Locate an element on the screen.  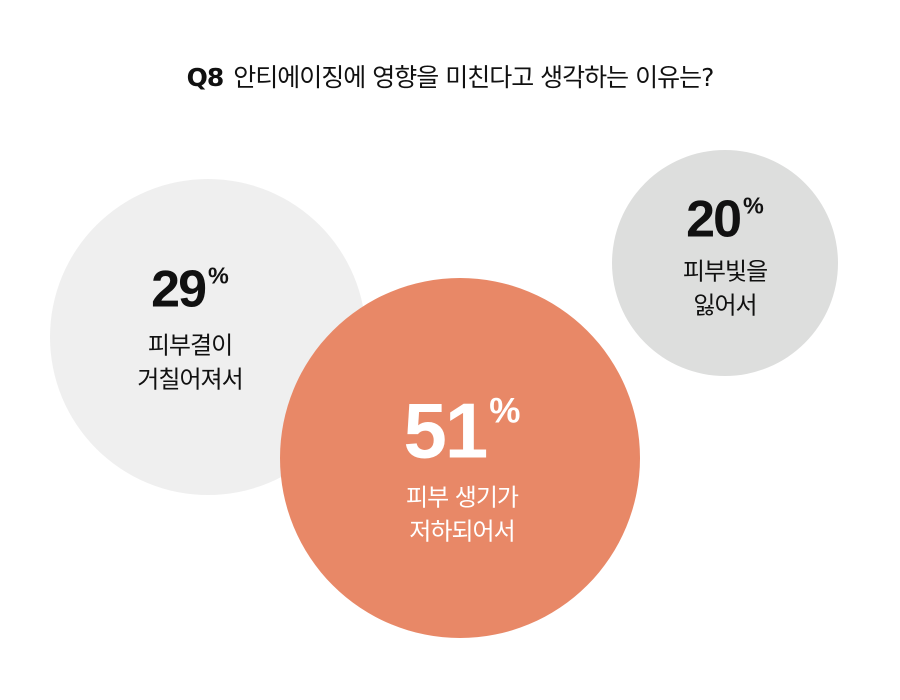
value: 51 is located at coordinates (446, 430).